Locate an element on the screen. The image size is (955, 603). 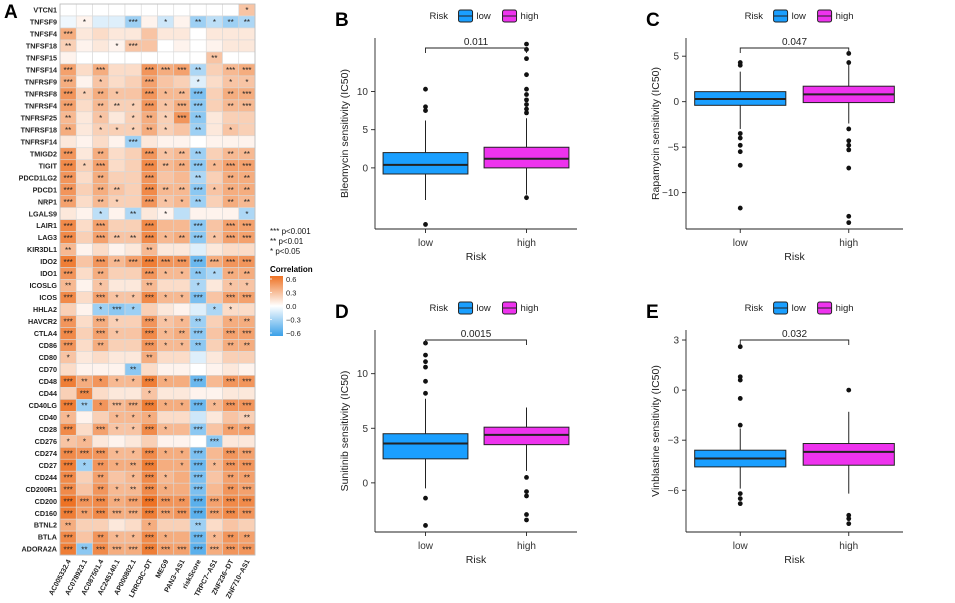
signif-legend-item: *** p<0.001 is located at coordinates (290, 231).